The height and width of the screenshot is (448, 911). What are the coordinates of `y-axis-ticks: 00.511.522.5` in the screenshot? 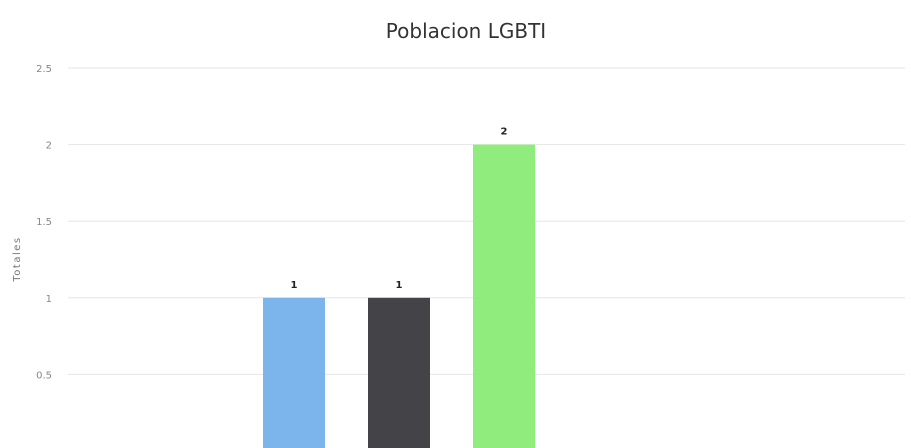 It's located at (44, 256).